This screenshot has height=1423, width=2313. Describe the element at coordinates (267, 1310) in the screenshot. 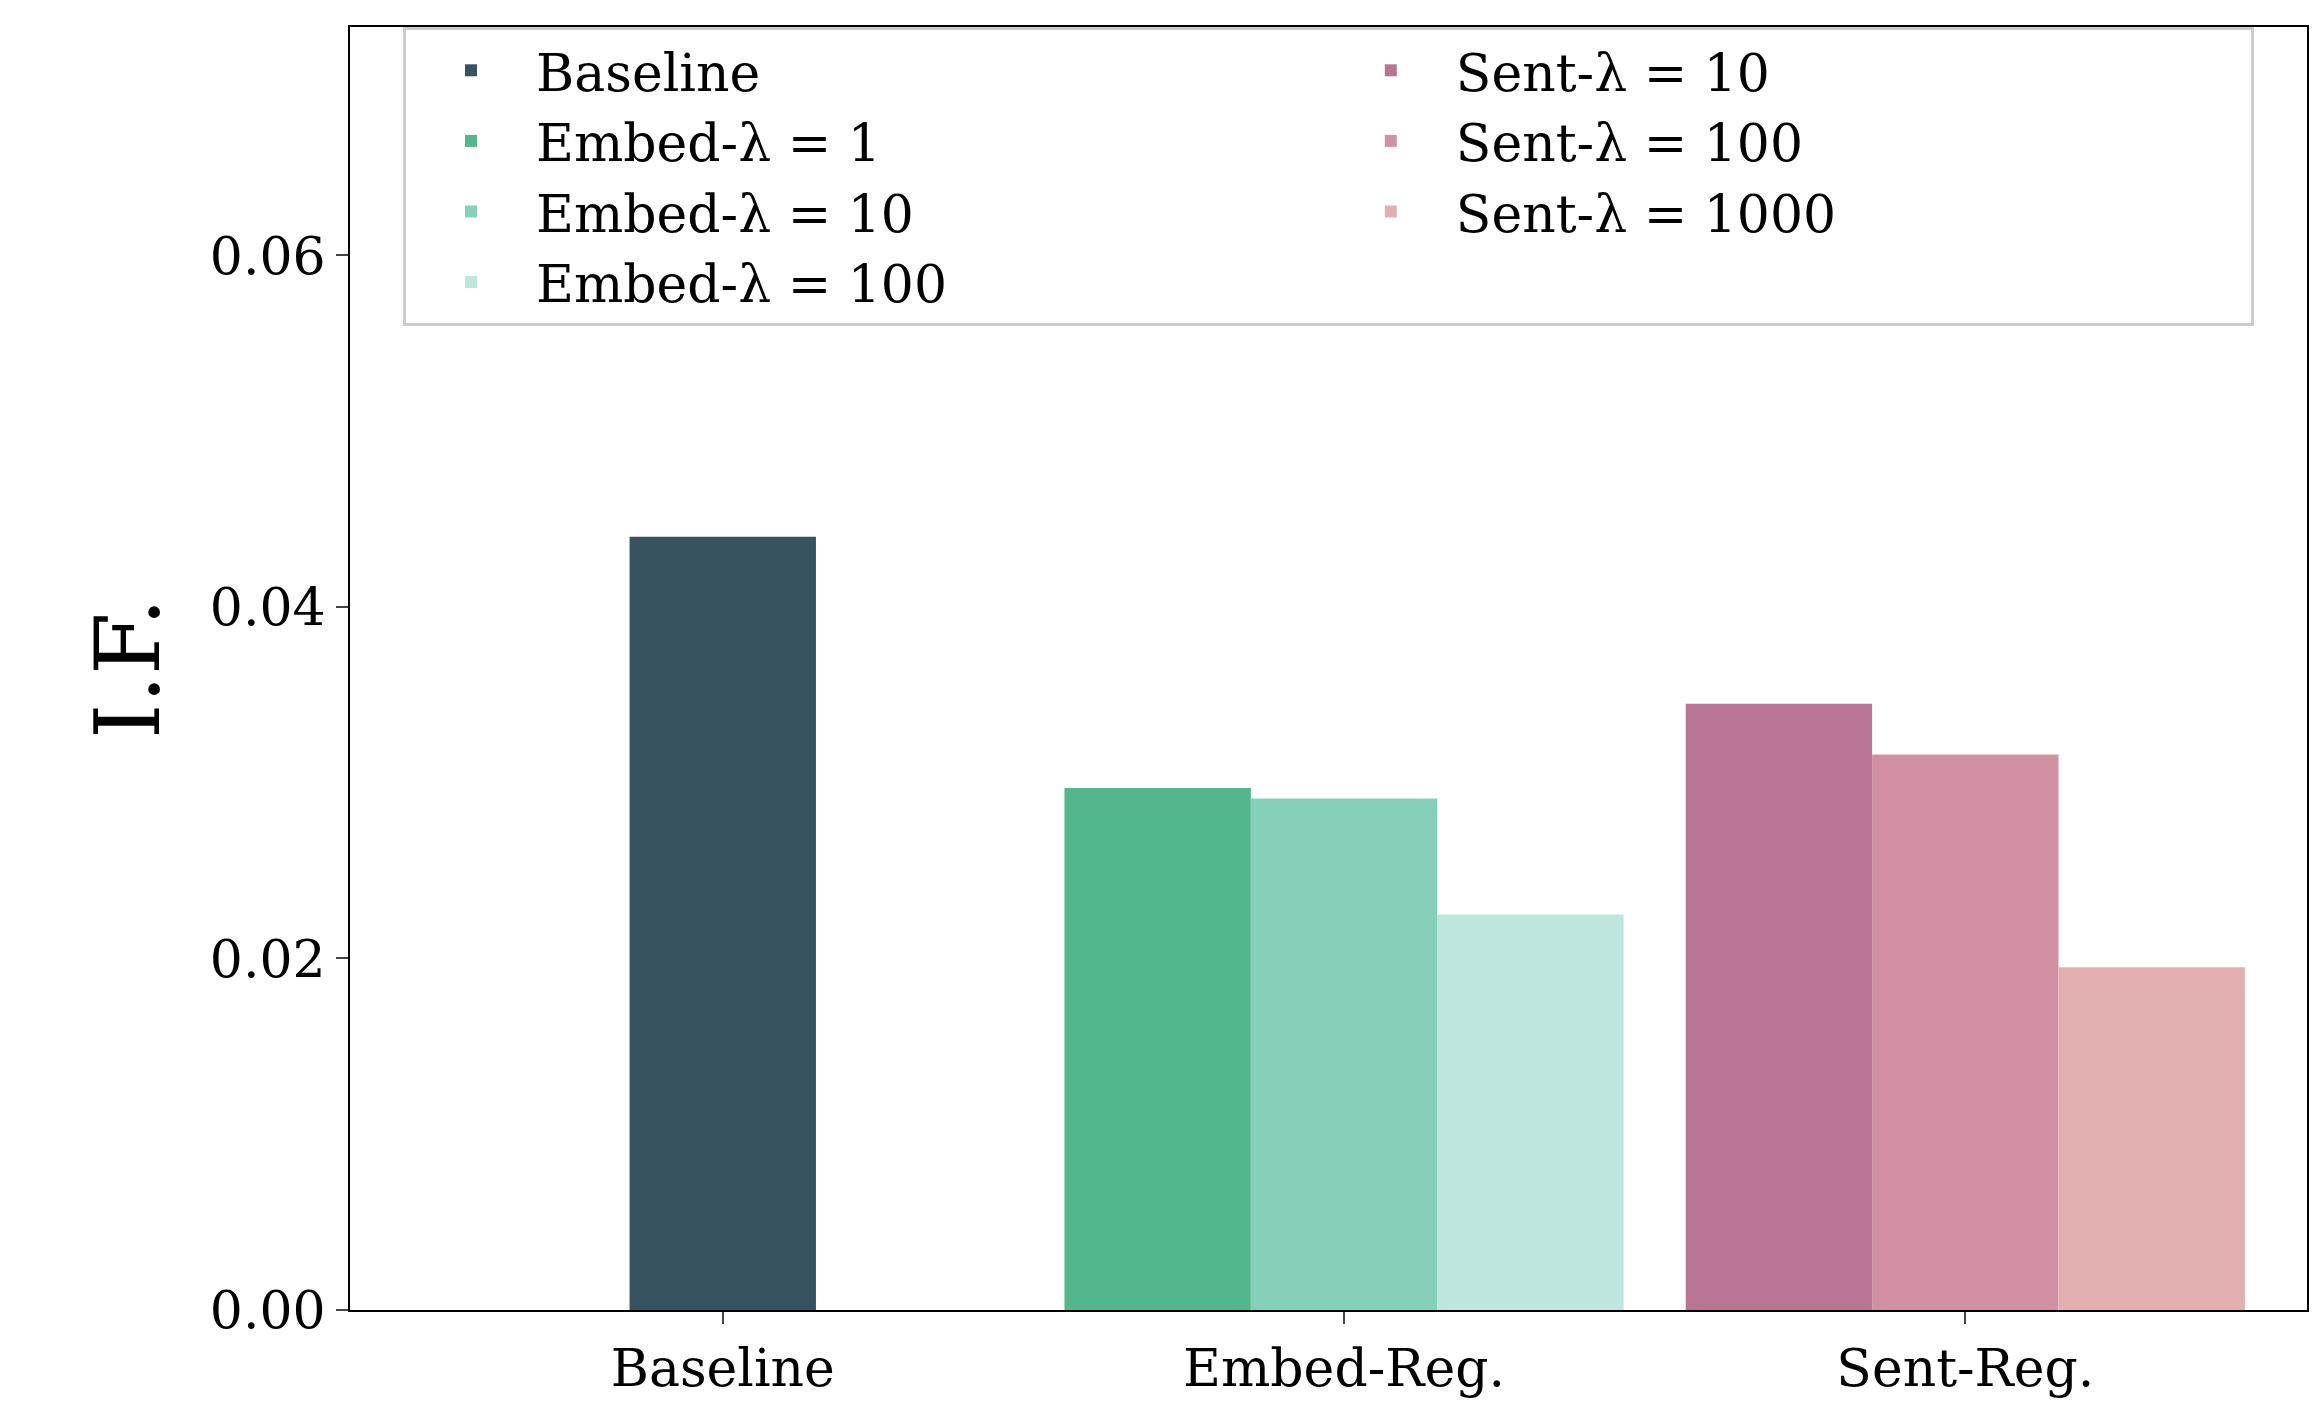

I see `y-tick-label: 0.00` at that location.